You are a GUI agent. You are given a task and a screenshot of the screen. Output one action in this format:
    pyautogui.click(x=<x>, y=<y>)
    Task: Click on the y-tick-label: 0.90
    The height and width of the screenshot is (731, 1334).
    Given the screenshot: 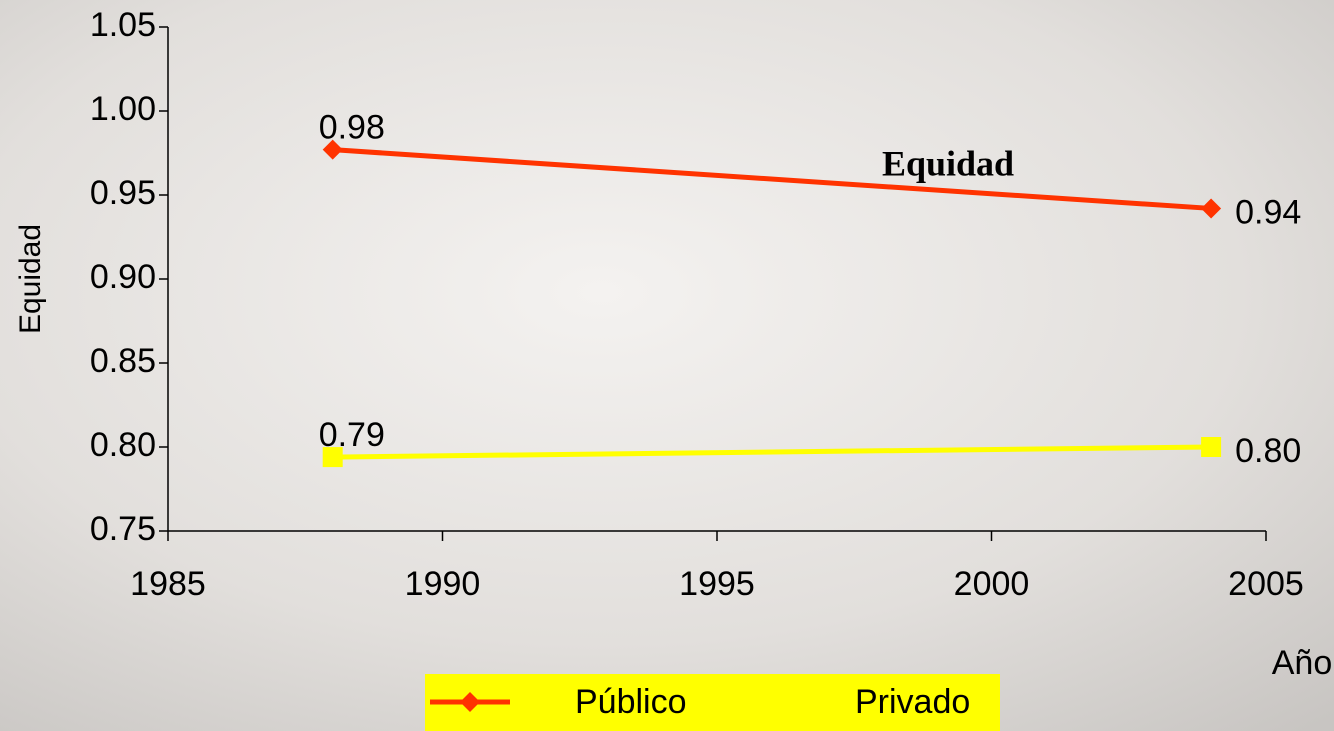 What is the action you would take?
    pyautogui.click(x=123, y=277)
    